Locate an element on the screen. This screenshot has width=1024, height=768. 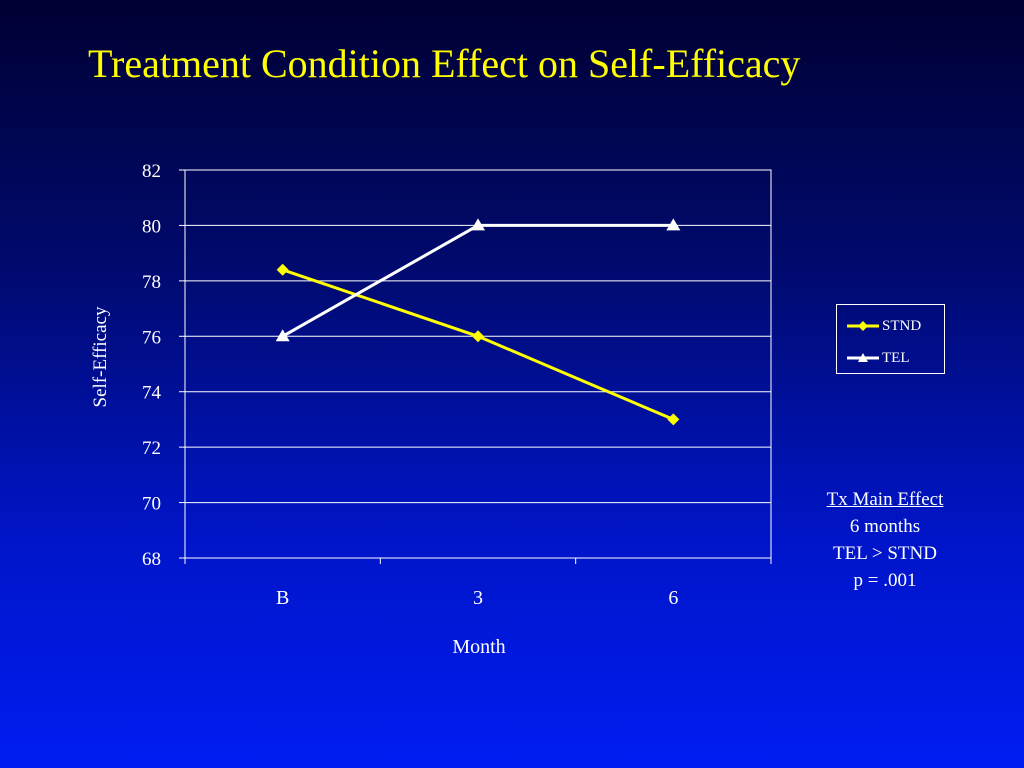
legend-label-tel: TEL is located at coordinates (896, 357).